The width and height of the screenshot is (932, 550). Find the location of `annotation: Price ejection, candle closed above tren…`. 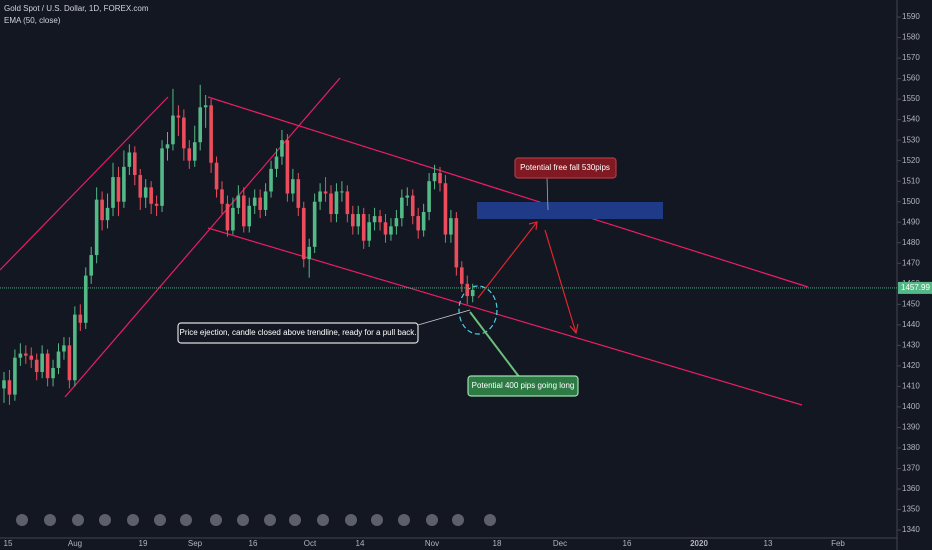

annotation: Price ejection, candle closed above tren… is located at coordinates (297, 332).